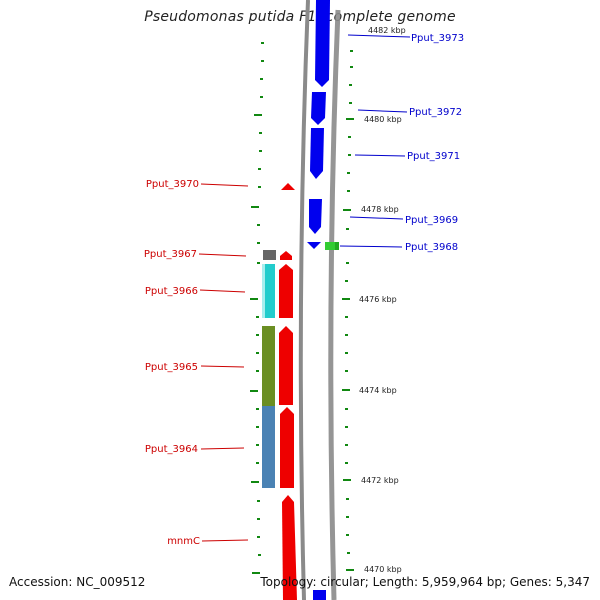 This screenshot has width=600, height=600. What do you see at coordinates (171, 291) in the screenshot?
I see `label-Pput_3966: Pput_3966` at bounding box center [171, 291].